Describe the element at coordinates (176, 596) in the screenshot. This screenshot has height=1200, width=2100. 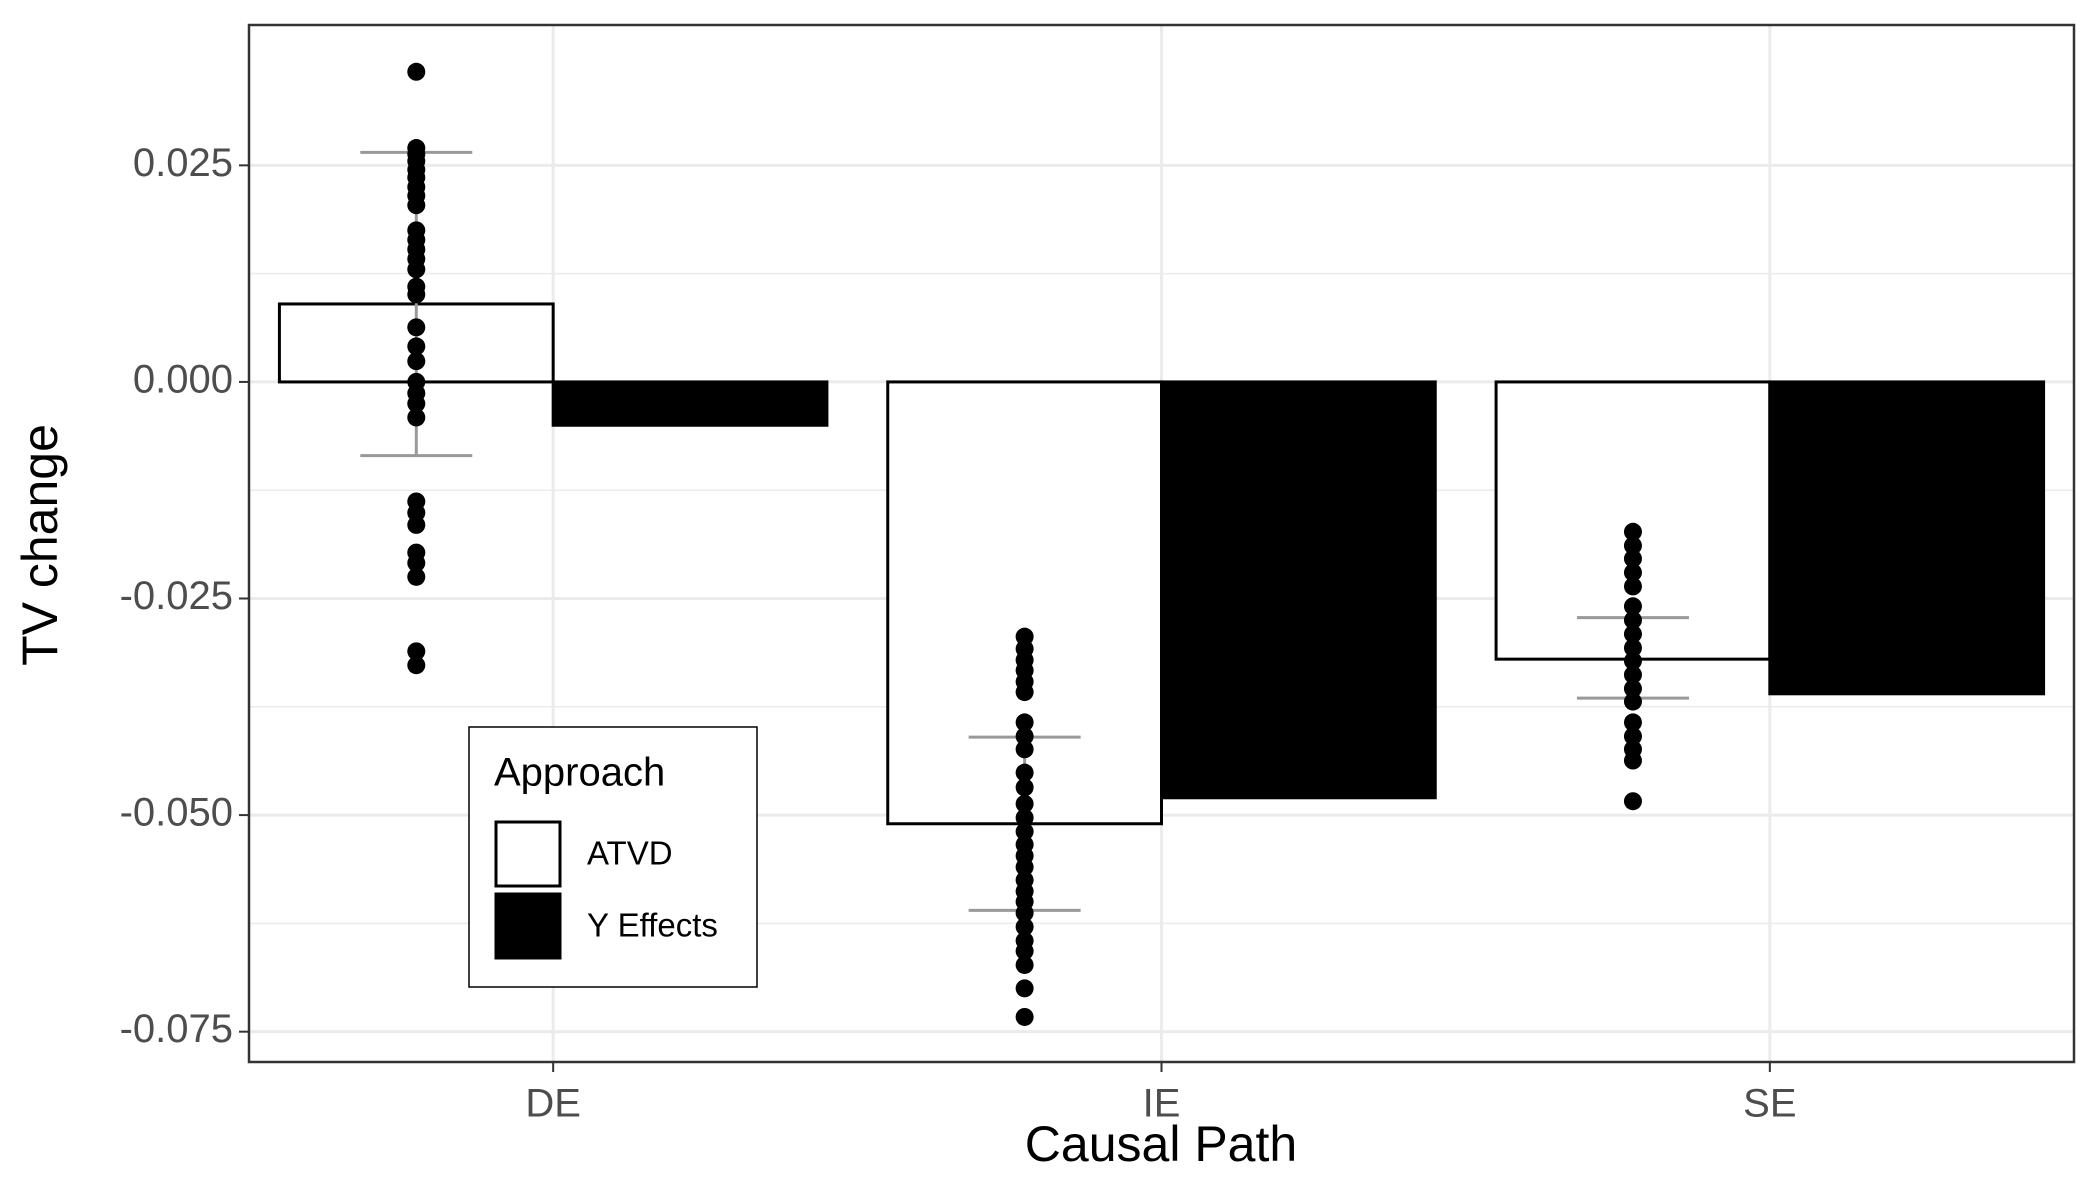
I see `y-tick-label: -0.025` at that location.